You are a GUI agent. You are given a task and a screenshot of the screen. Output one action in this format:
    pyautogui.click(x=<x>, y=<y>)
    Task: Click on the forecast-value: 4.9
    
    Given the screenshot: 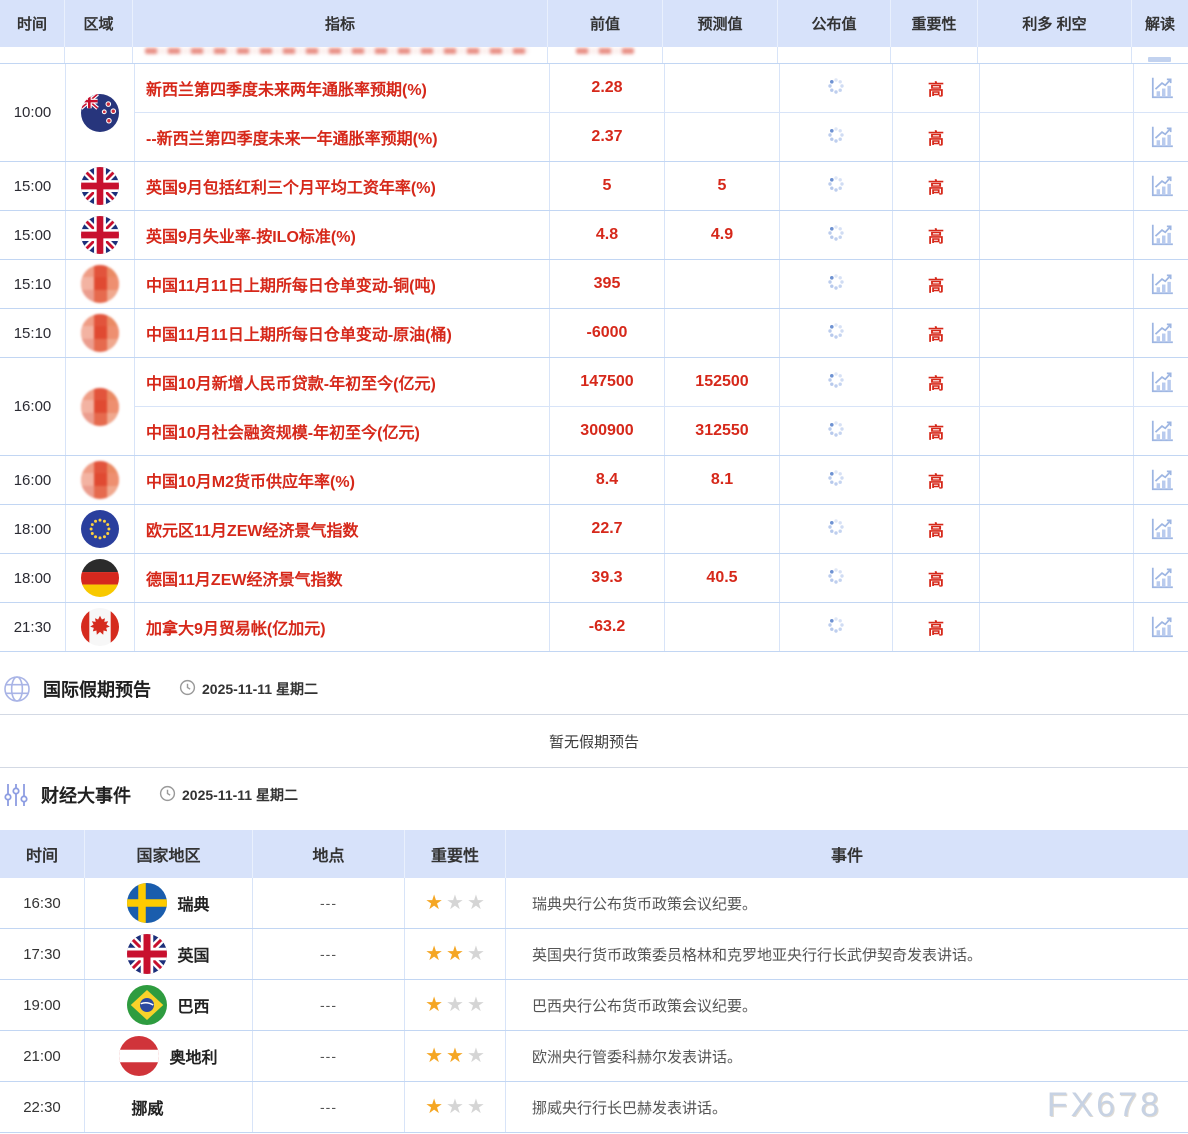 What is the action you would take?
    pyautogui.click(x=722, y=235)
    